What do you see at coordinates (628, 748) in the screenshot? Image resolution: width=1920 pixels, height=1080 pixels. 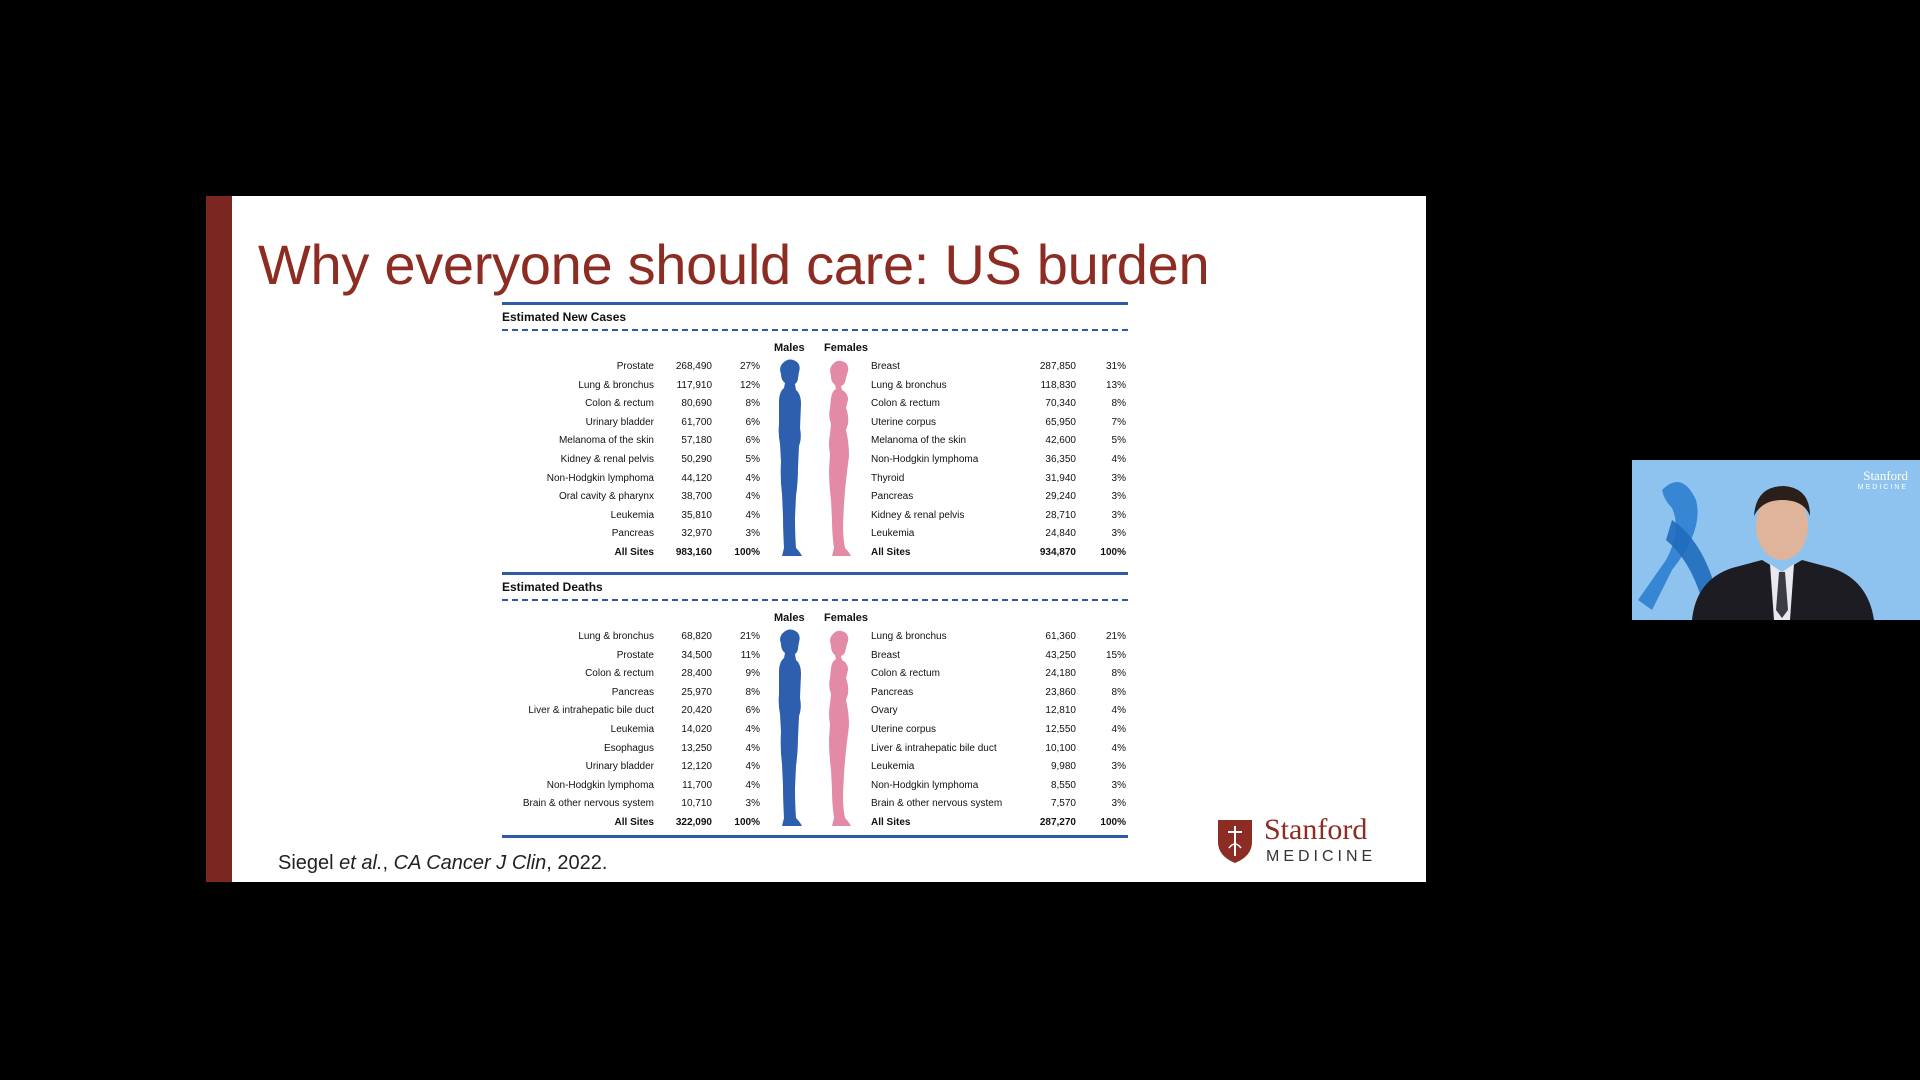 I see `male-site: Esophagus` at bounding box center [628, 748].